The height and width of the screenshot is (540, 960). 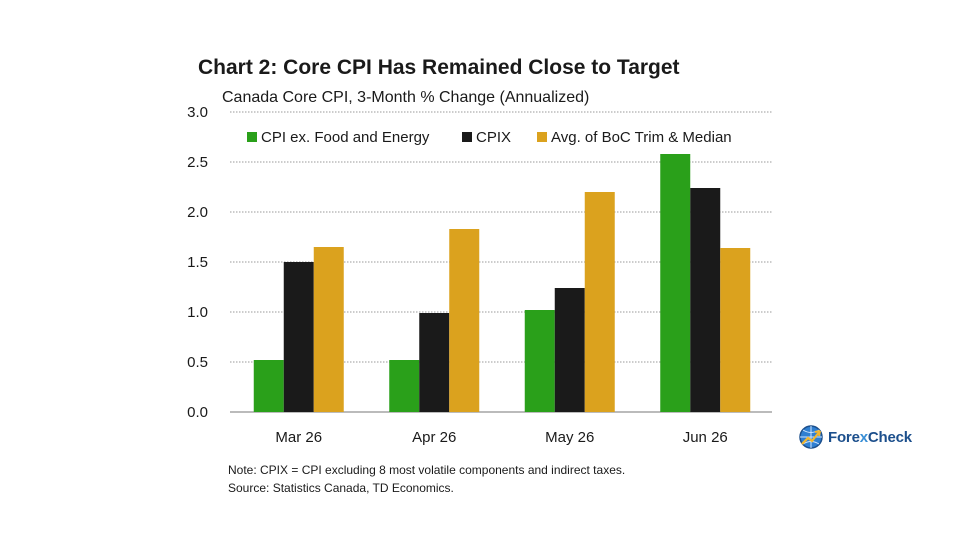 I want to click on source-text: Source: Statistics Canada, TD Economics., so click(x=341, y=488).